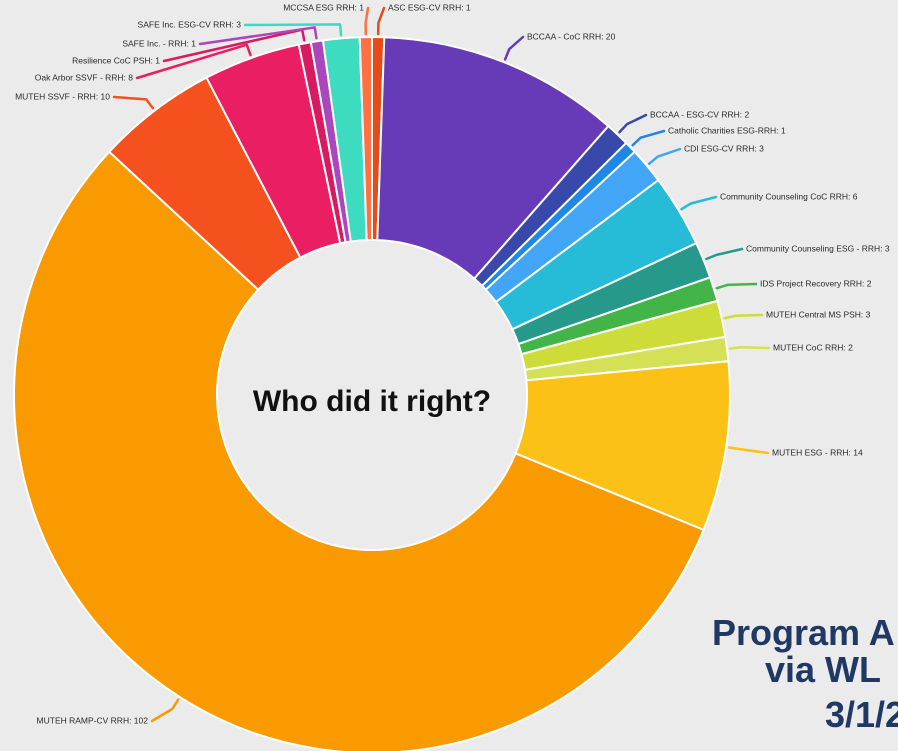  Describe the element at coordinates (93, 720) in the screenshot. I see `slice-label-muteh-ramp-cv-rrh-102: MUTEH RAMP-CV RRH: 102` at that location.